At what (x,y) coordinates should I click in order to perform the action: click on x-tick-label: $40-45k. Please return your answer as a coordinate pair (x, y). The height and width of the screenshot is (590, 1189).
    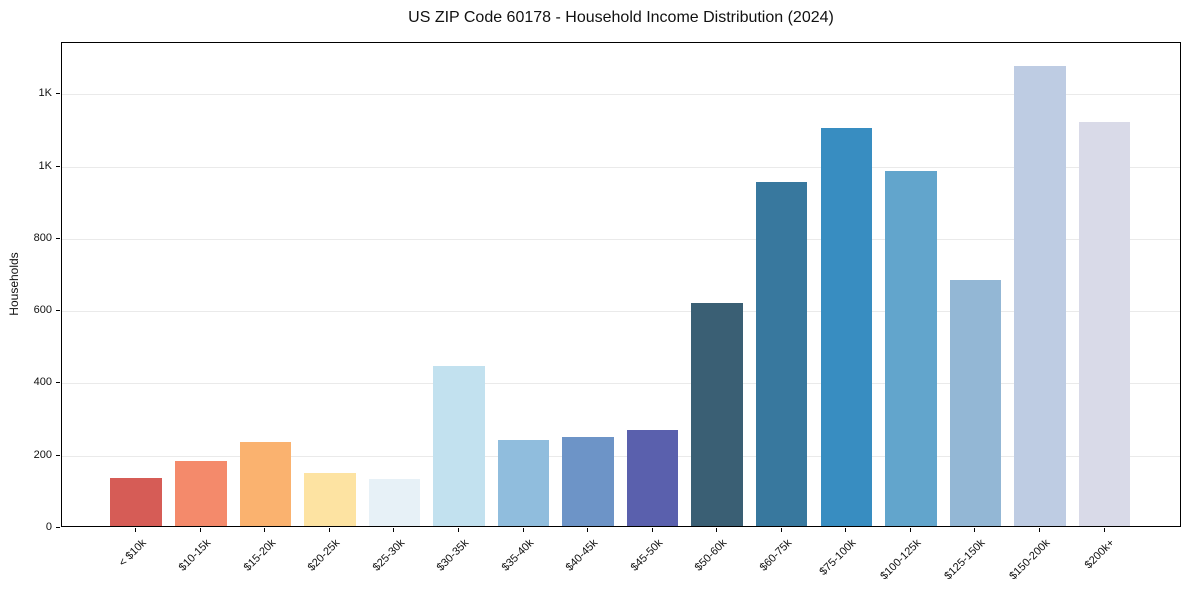
    Looking at the image, I should click on (582, 555).